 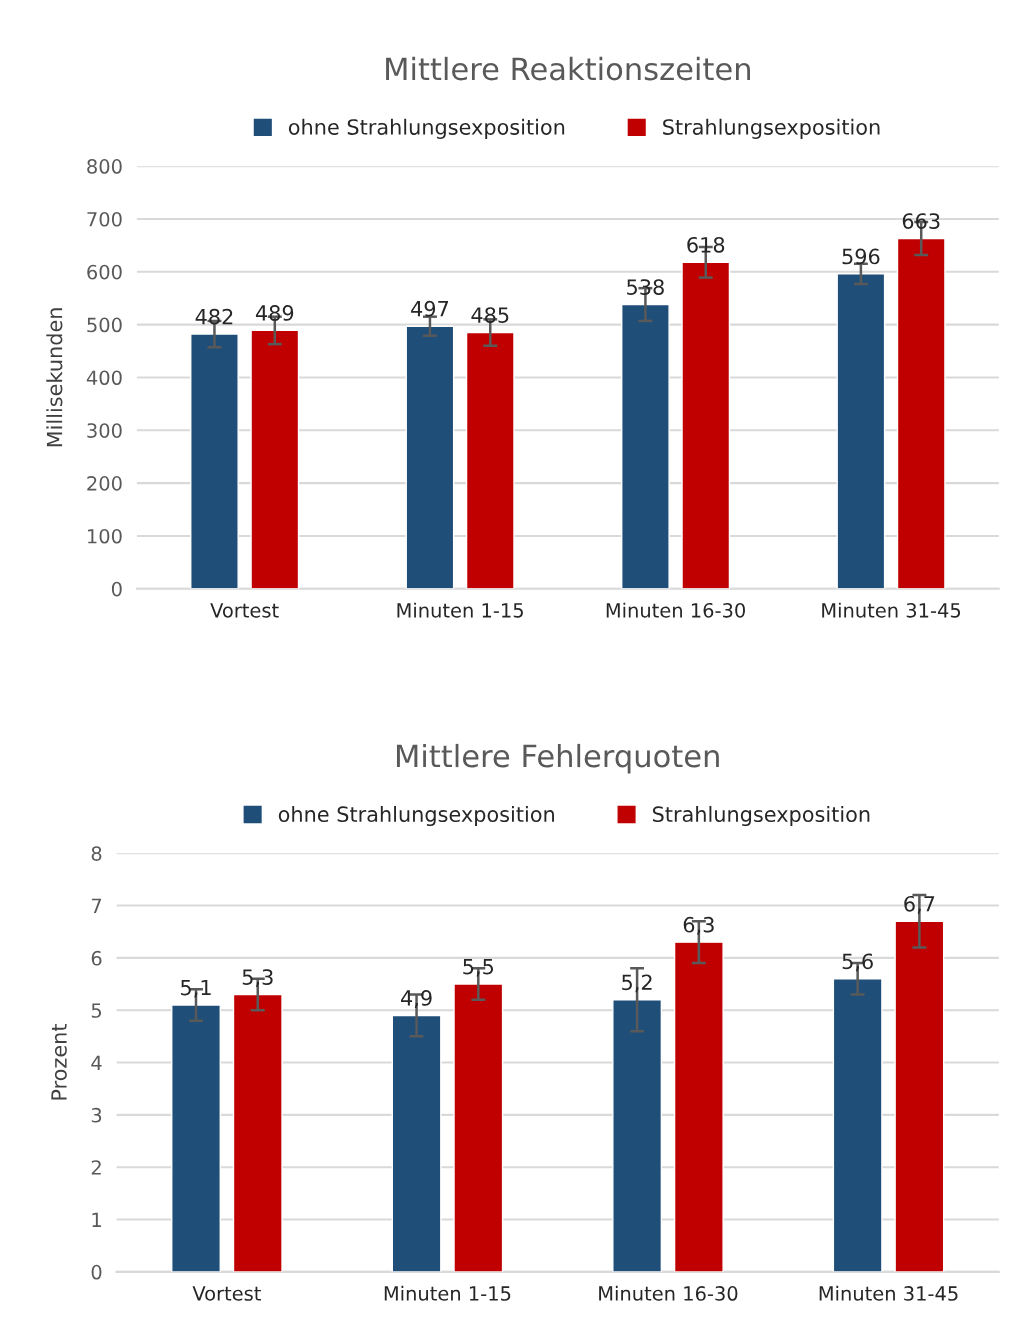 I want to click on data-label: 618, so click(x=706, y=244).